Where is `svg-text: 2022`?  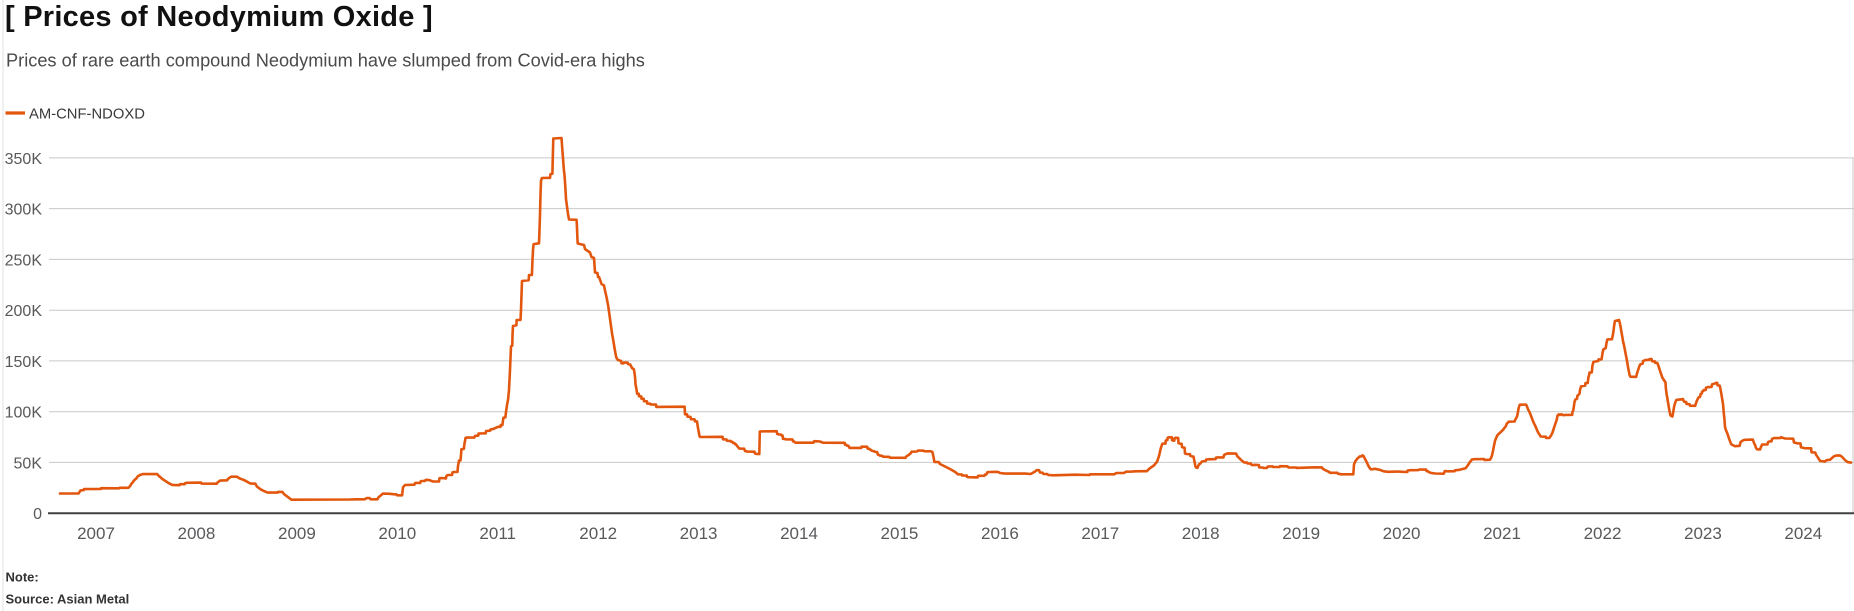 svg-text: 2022 is located at coordinates (1603, 533).